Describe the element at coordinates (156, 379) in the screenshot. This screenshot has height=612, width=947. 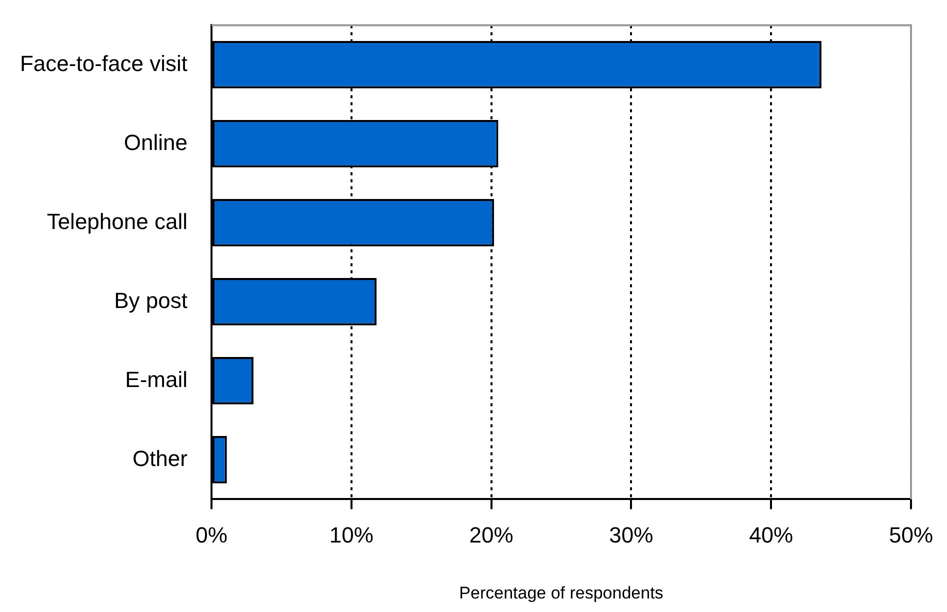
I see `y-tick-label: E-mail` at that location.